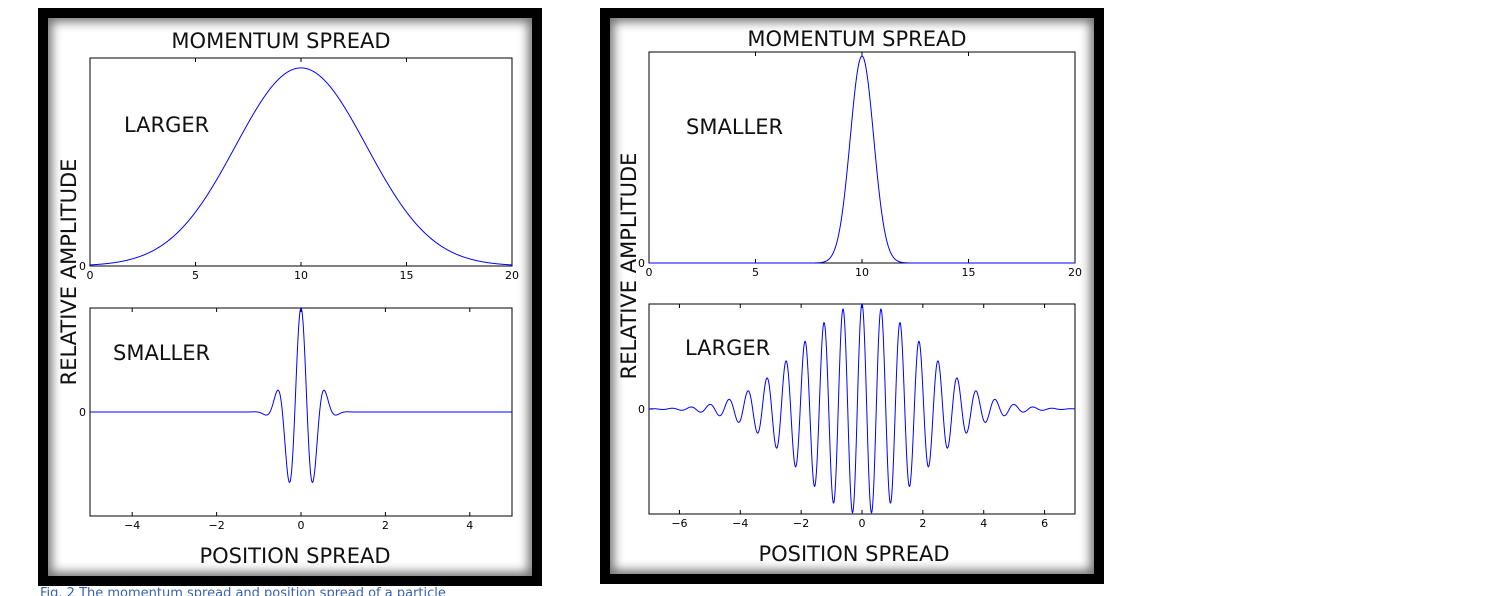  Describe the element at coordinates (862, 408) in the screenshot. I see `right-bottom-series-line` at that location.